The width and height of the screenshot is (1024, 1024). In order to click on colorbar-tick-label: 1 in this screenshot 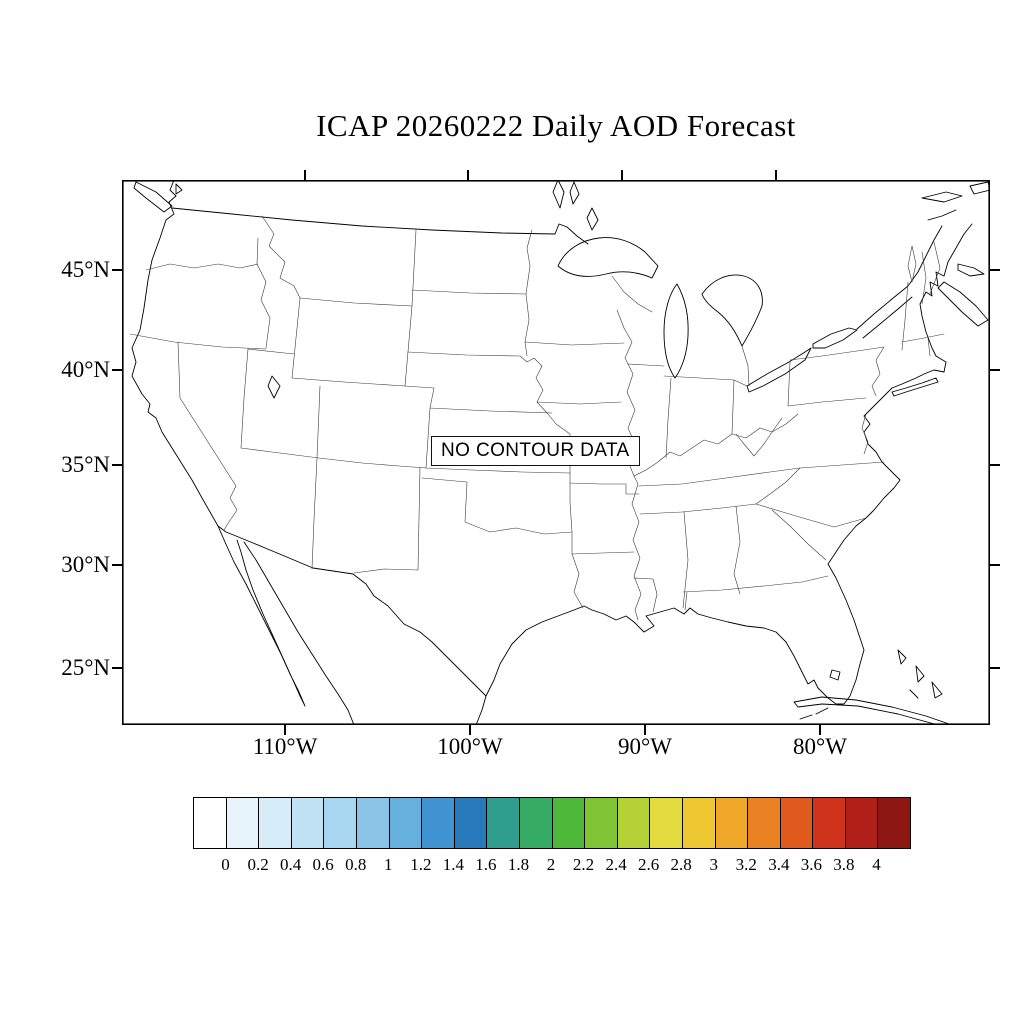, I will do `click(388, 864)`.